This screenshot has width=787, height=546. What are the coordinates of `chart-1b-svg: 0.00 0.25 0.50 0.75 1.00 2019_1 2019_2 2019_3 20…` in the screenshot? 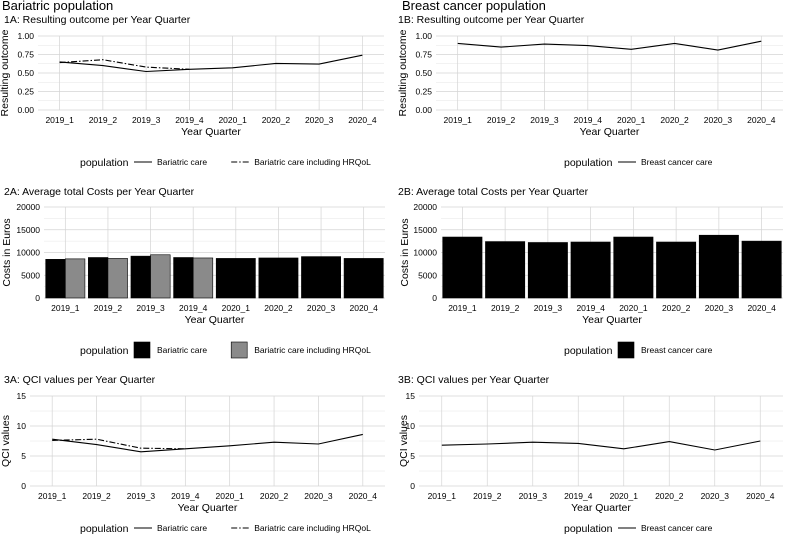 It's located at (590, 99).